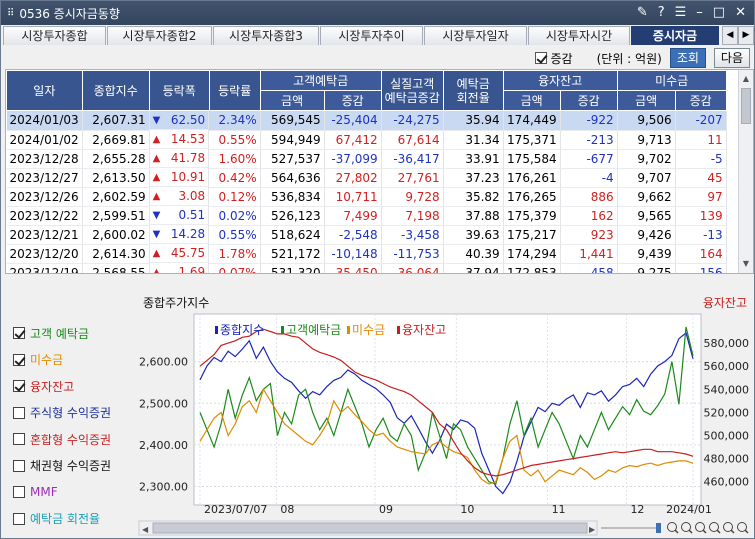 The width and height of the screenshot is (755, 539). I want to click on query-button: 조회, so click(687, 58).